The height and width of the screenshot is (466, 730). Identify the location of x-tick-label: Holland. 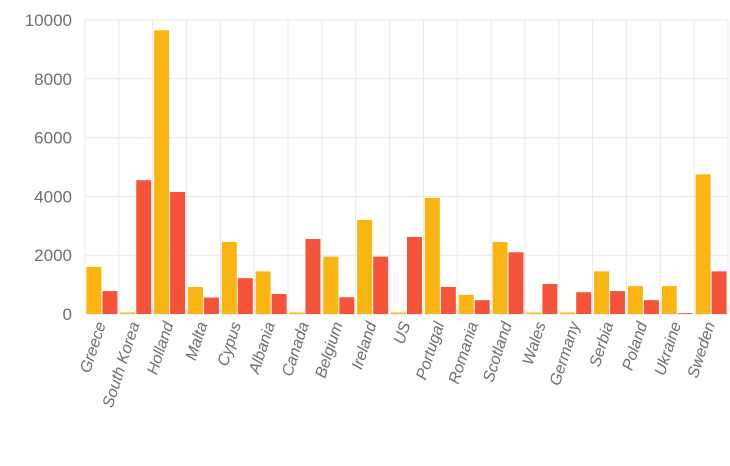
(160, 348).